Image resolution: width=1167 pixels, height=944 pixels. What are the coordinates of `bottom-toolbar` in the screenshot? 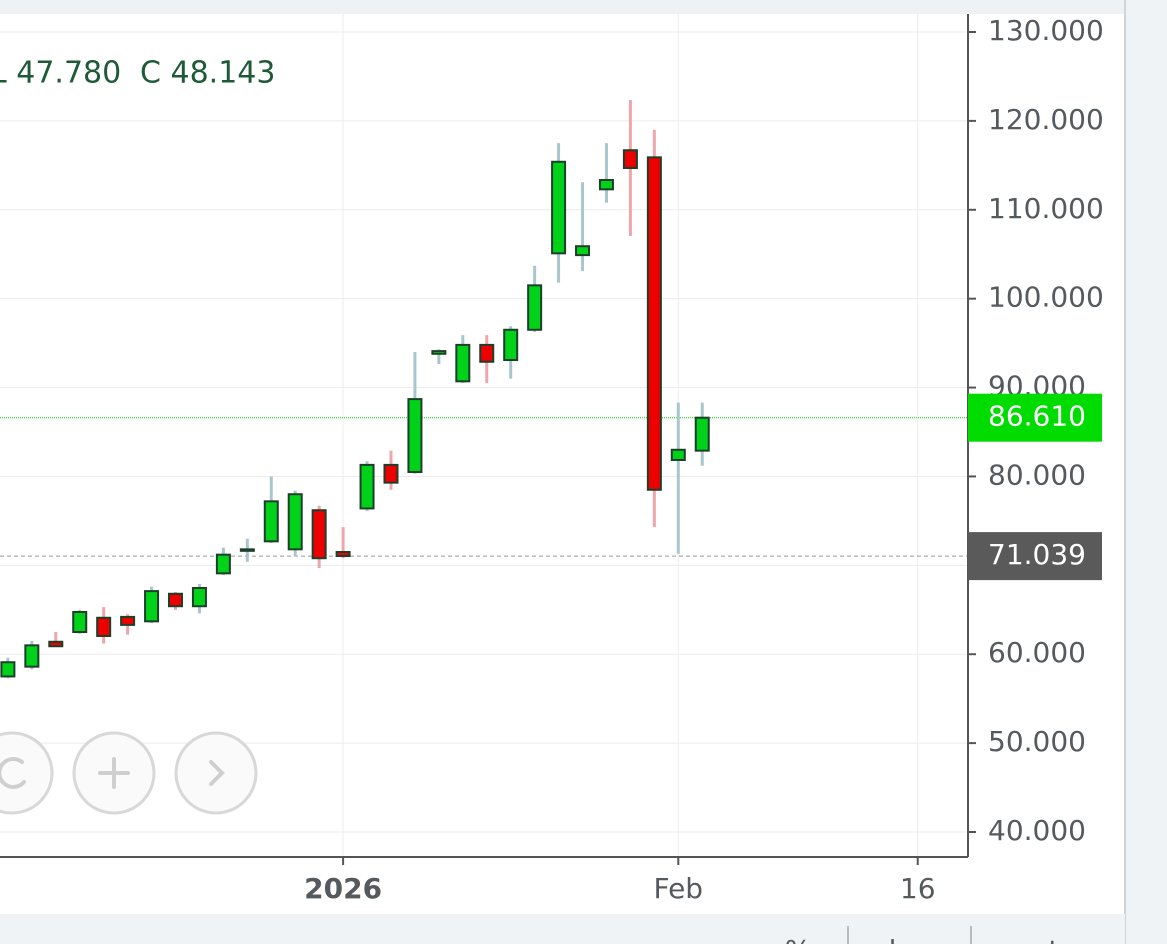 It's located at (562, 929).